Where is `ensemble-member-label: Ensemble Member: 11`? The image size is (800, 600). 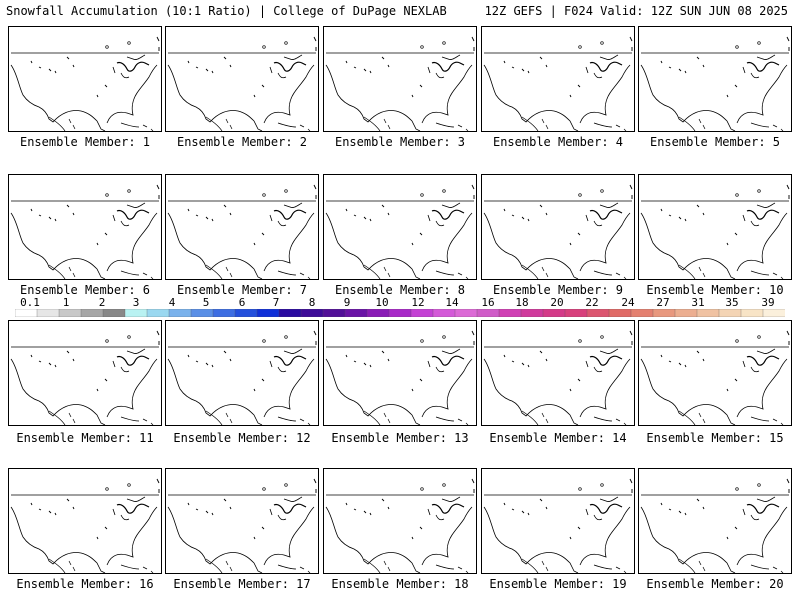 ensemble-member-label: Ensemble Member: 11 is located at coordinates (85, 438).